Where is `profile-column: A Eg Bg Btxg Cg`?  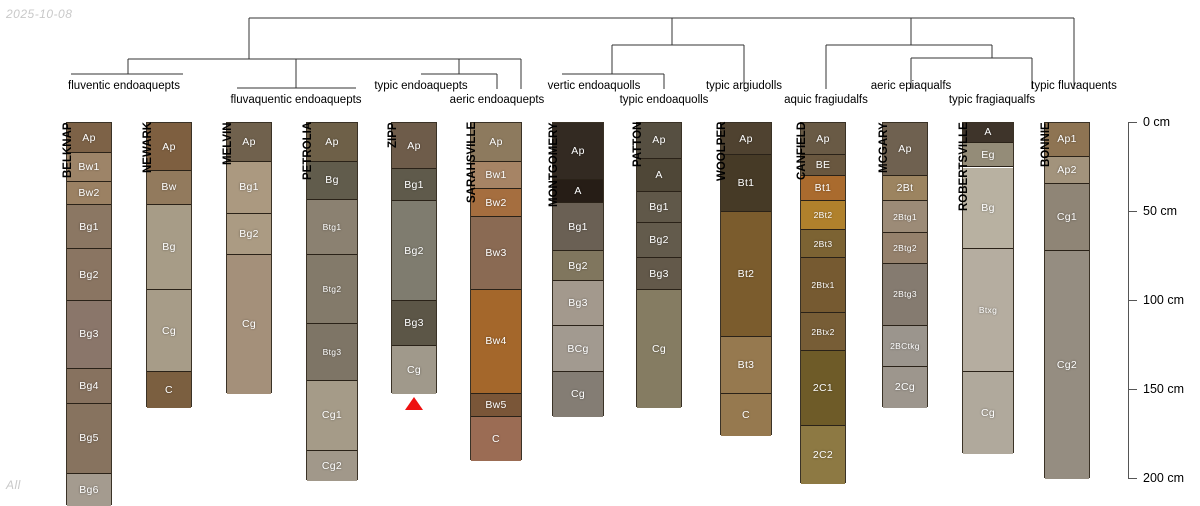 profile-column: A Eg Bg Btxg Cg is located at coordinates (988, 288).